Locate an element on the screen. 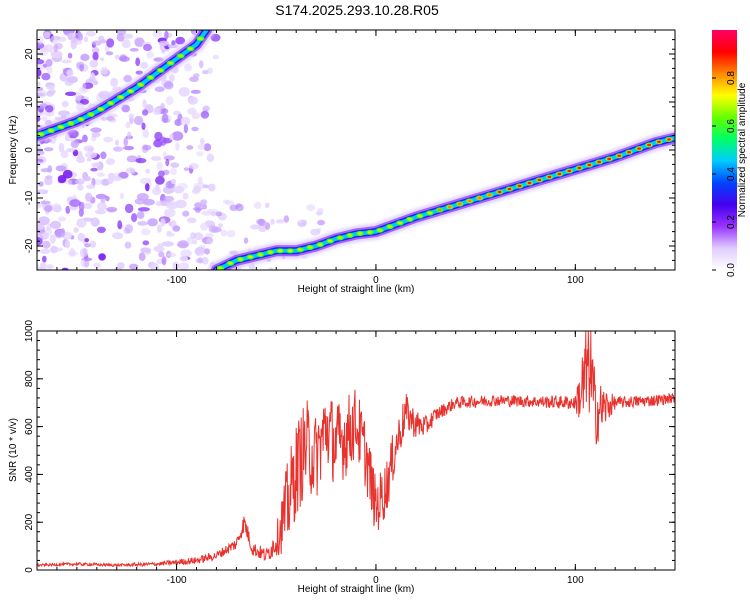 This screenshot has width=750, height=600. colorbar-tick-label: 0.4 is located at coordinates (731, 174).